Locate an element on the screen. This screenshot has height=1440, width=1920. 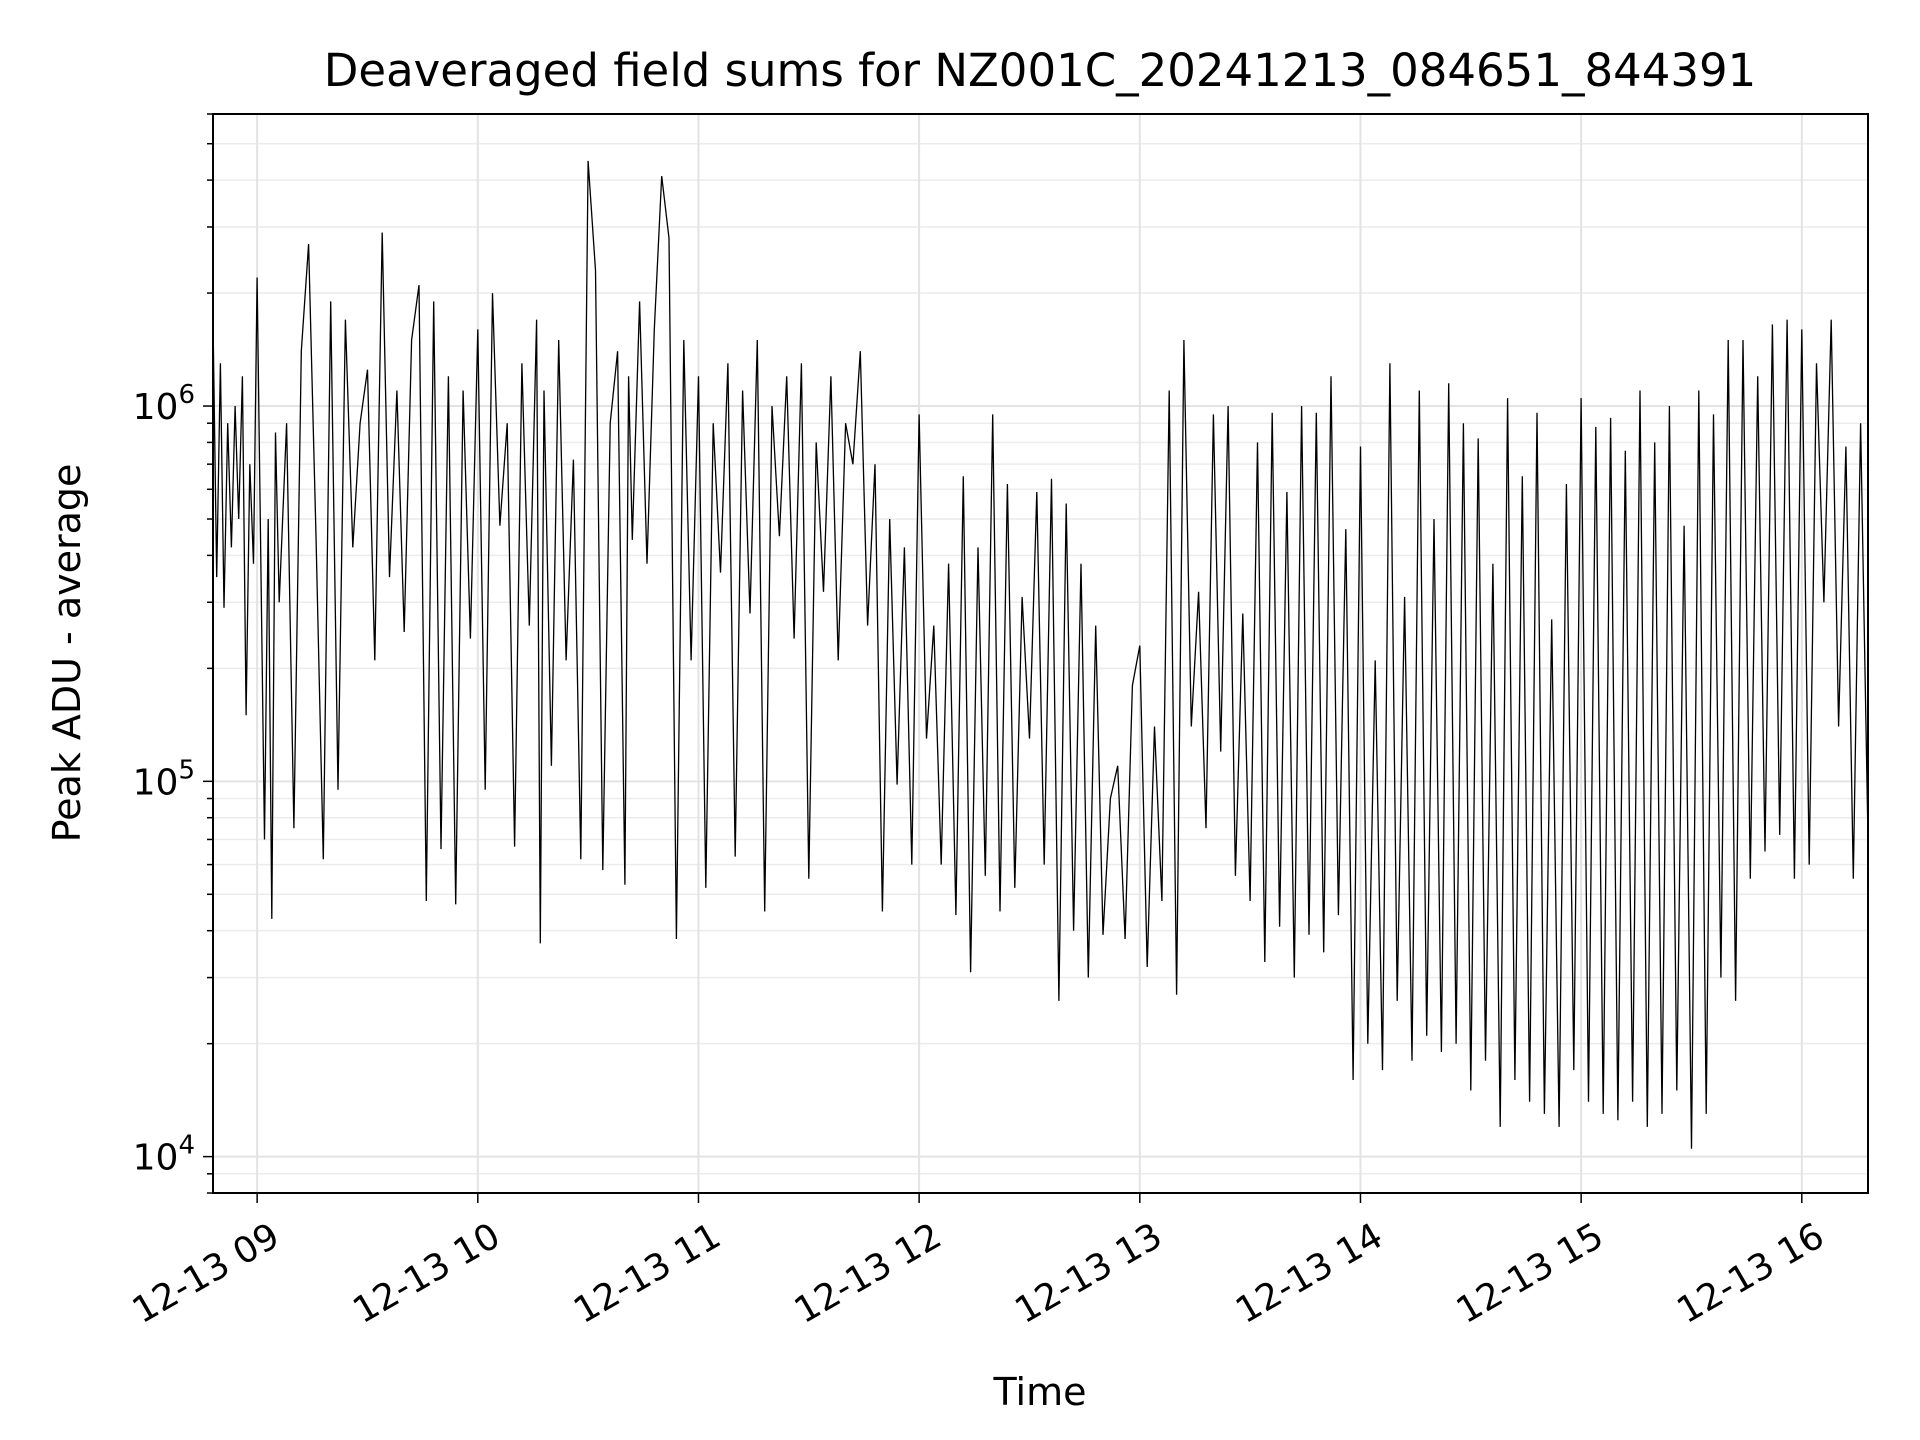
y-axis-label: Peak ADU - average is located at coordinates (67, 653).